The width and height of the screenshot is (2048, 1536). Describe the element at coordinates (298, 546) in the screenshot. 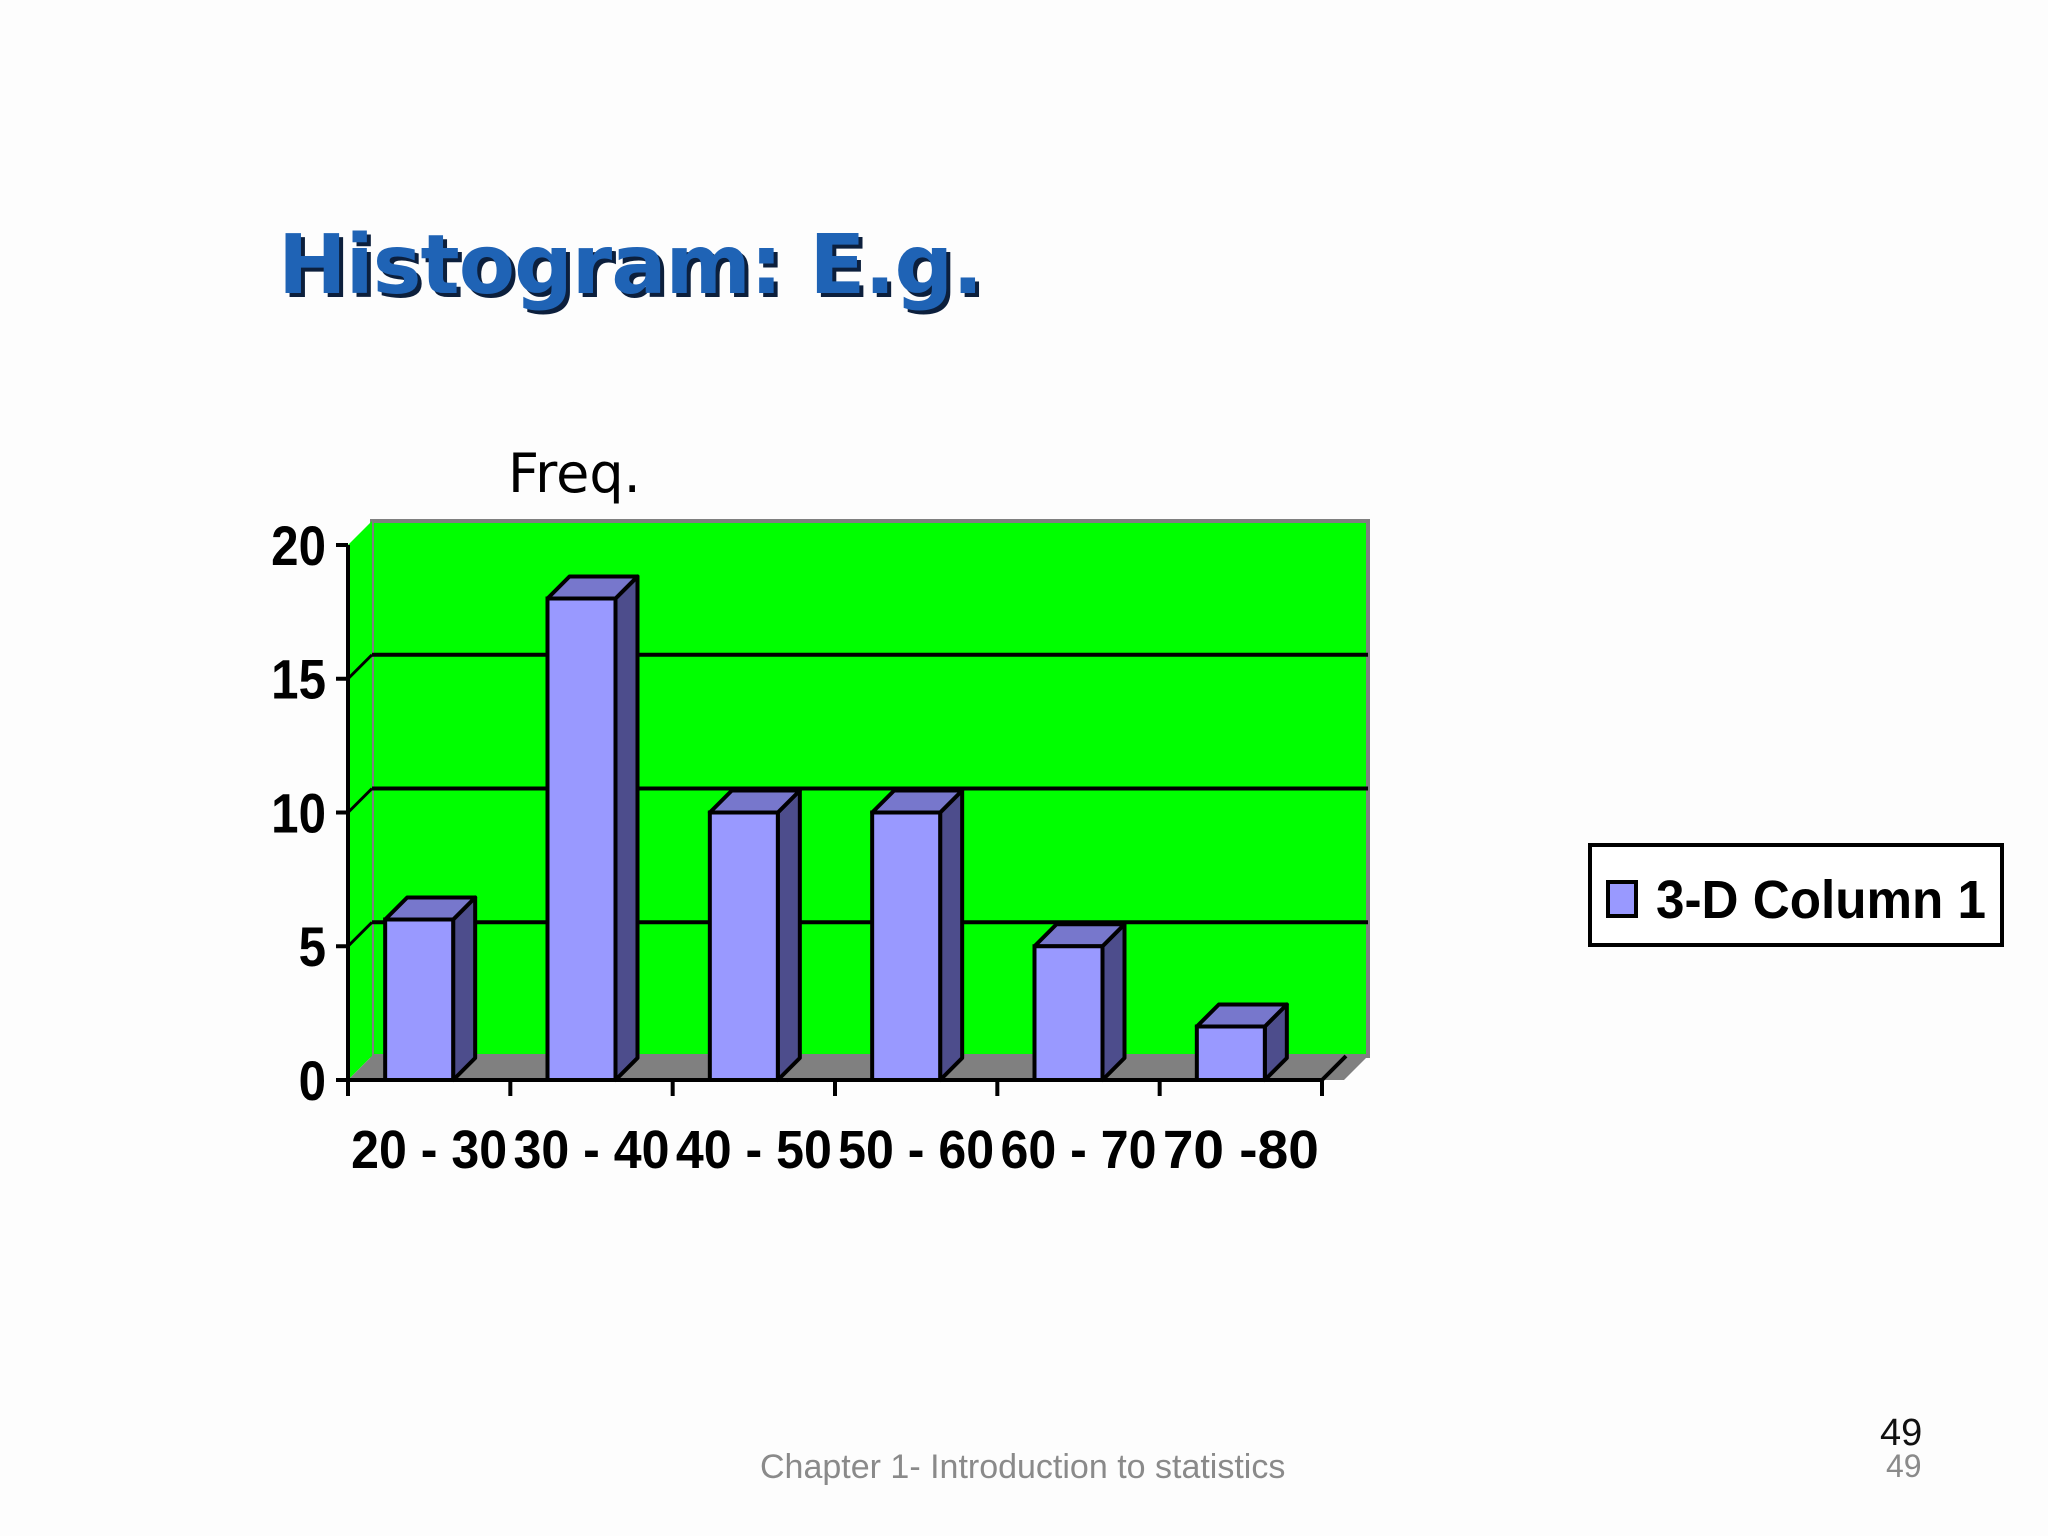

I see `y-tick-label: 20` at that location.